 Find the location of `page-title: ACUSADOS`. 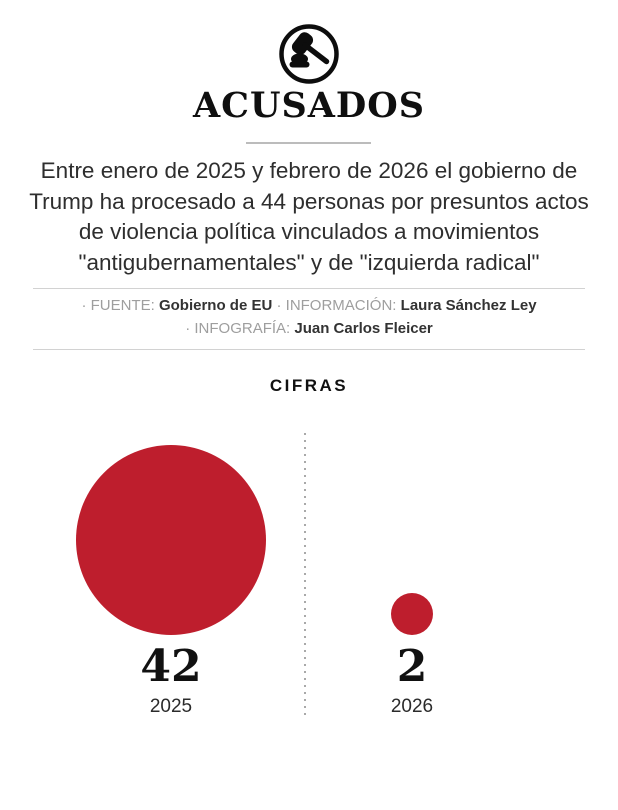

page-title: ACUSADOS is located at coordinates (309, 105).